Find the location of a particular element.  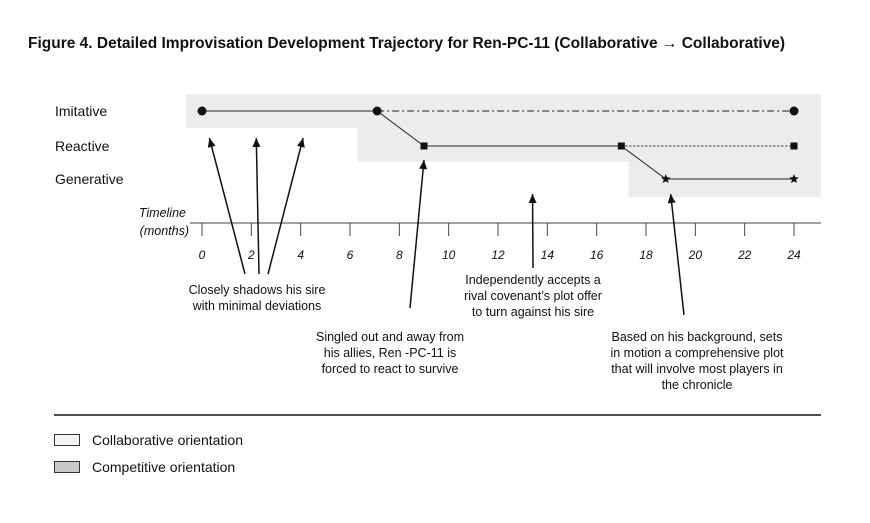

tick-label: 22 is located at coordinates (744, 255).